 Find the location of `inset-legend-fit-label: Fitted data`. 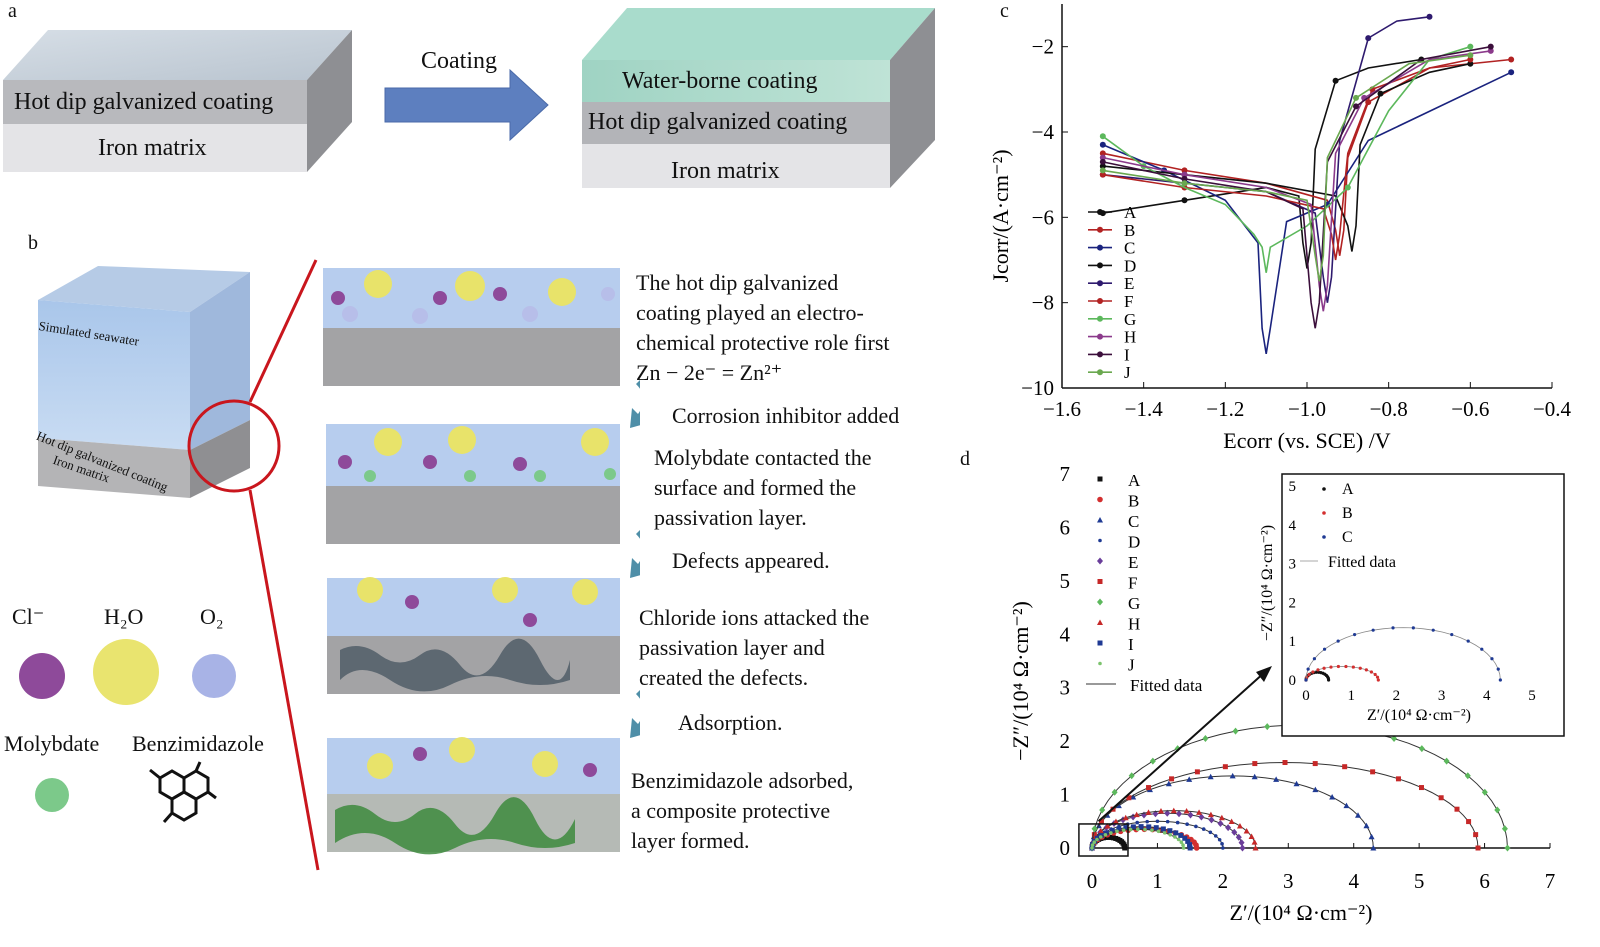

inset-legend-fit-label: Fitted data is located at coordinates (1362, 562).